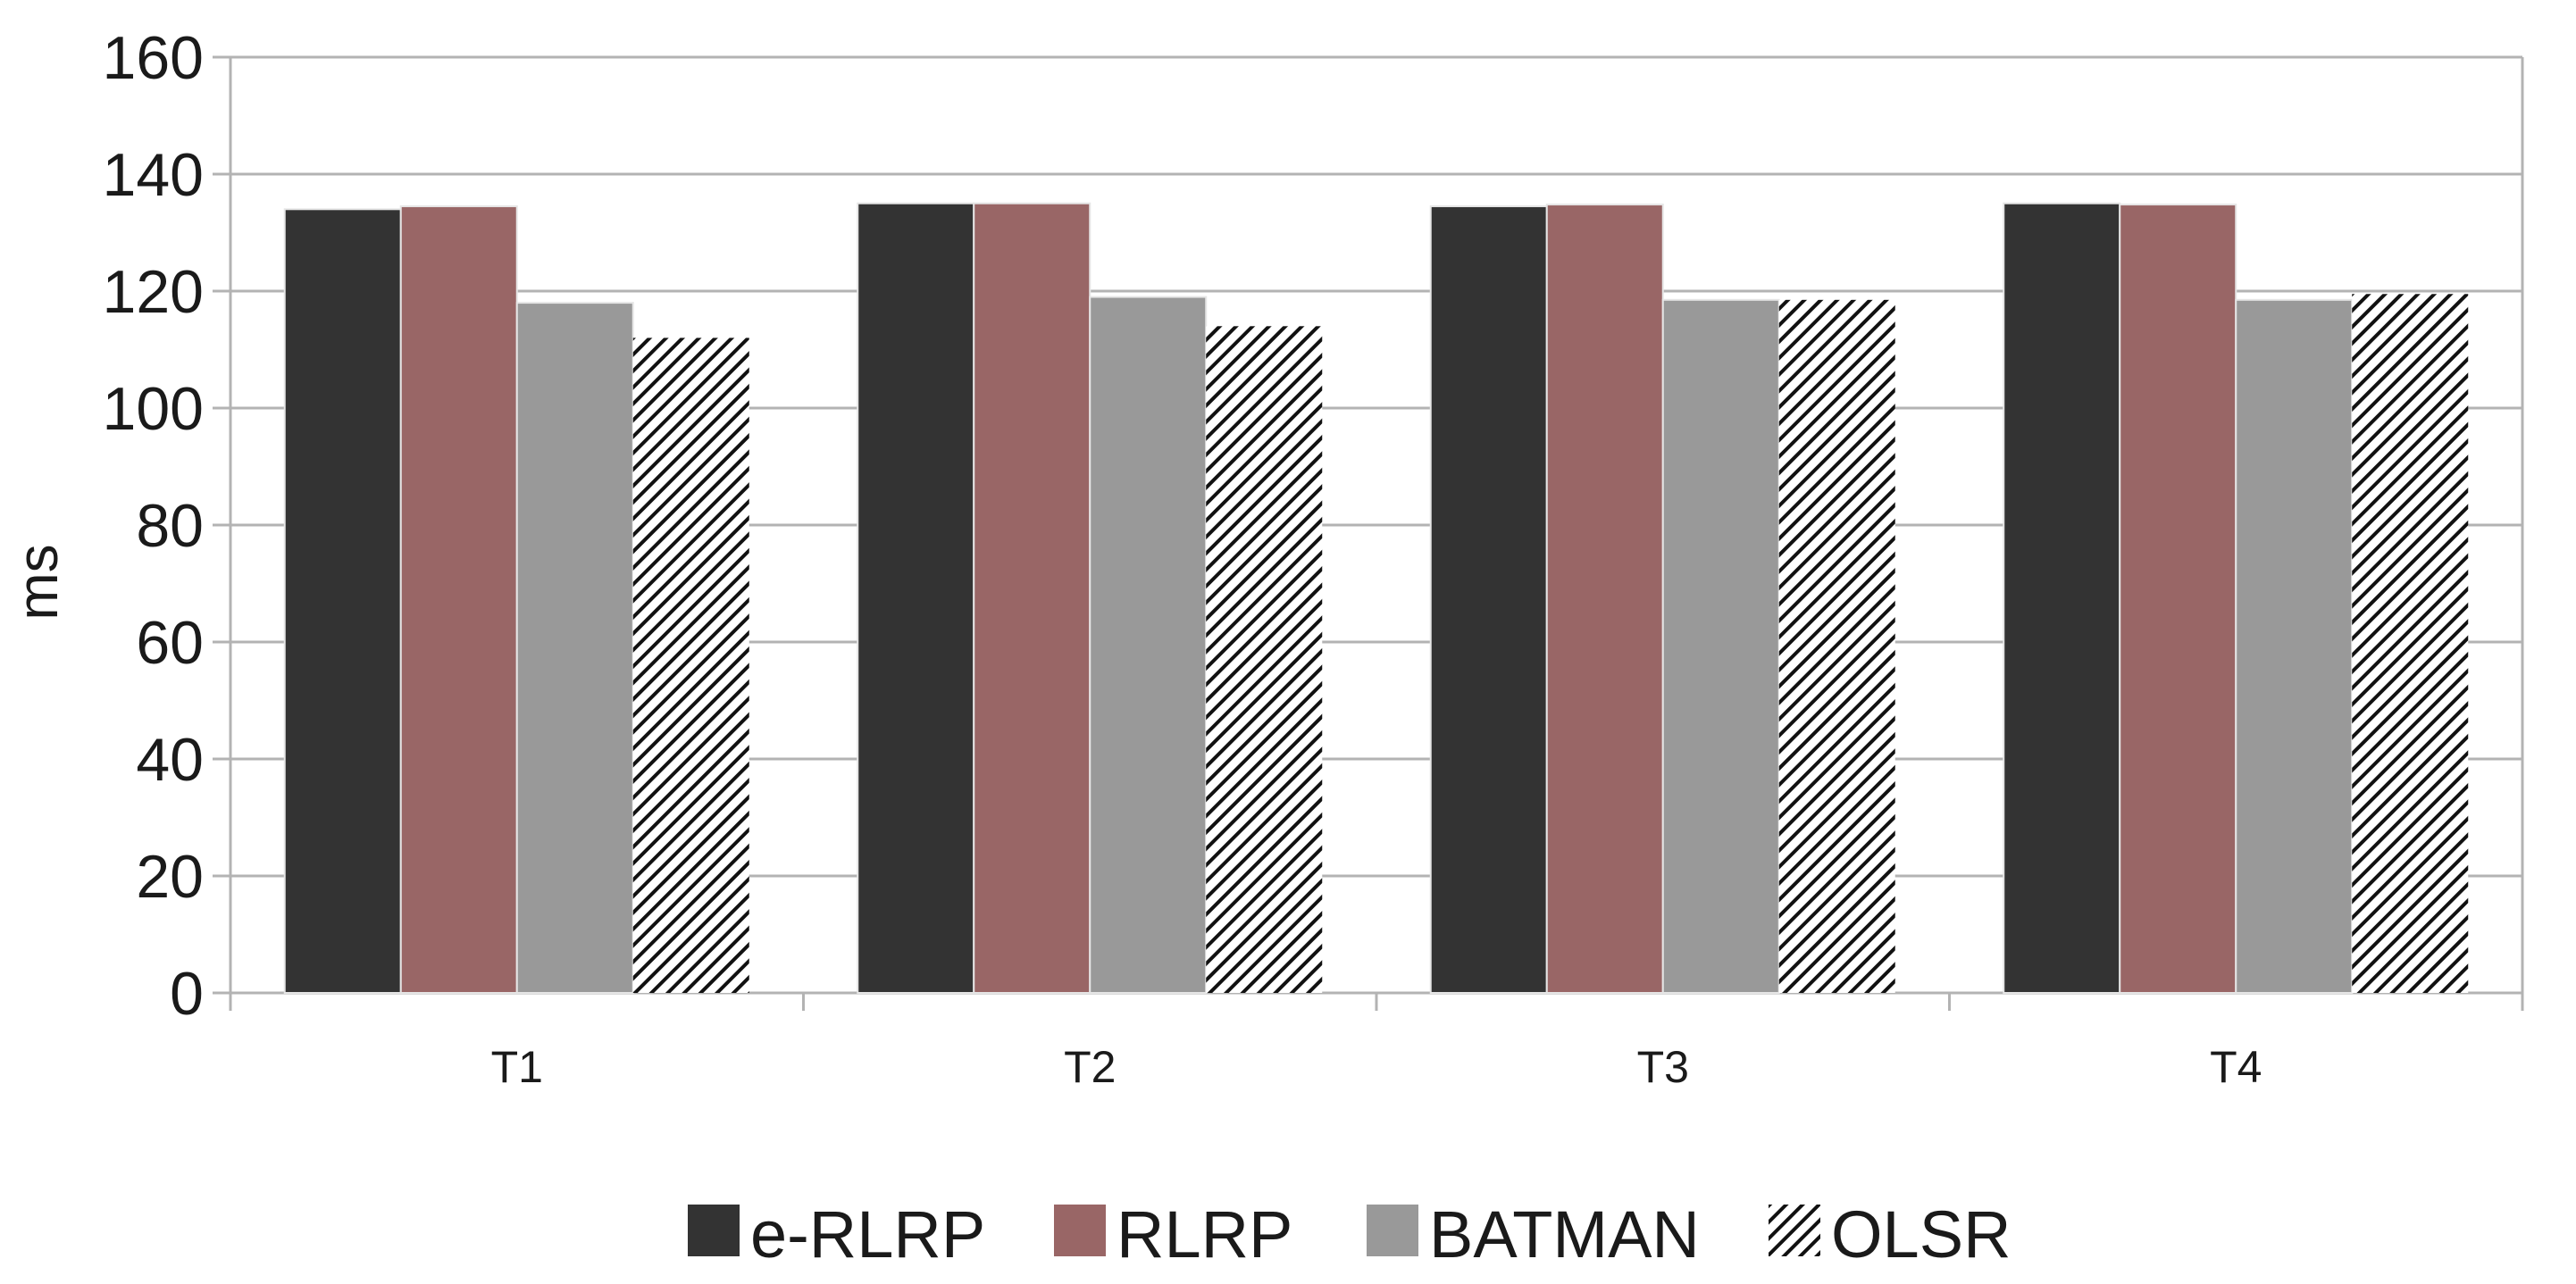 This screenshot has width=2576, height=1284. What do you see at coordinates (153, 175) in the screenshot?
I see `y-tick-label: 140` at bounding box center [153, 175].